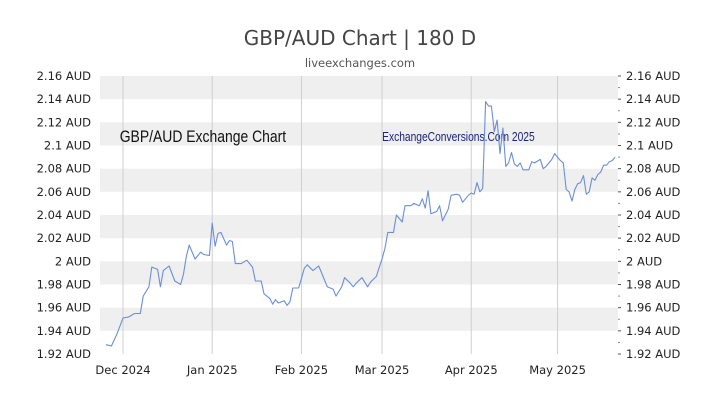 This screenshot has width=720, height=405. I want to click on y-tick-label-right: 2.14 AUD, so click(653, 99).